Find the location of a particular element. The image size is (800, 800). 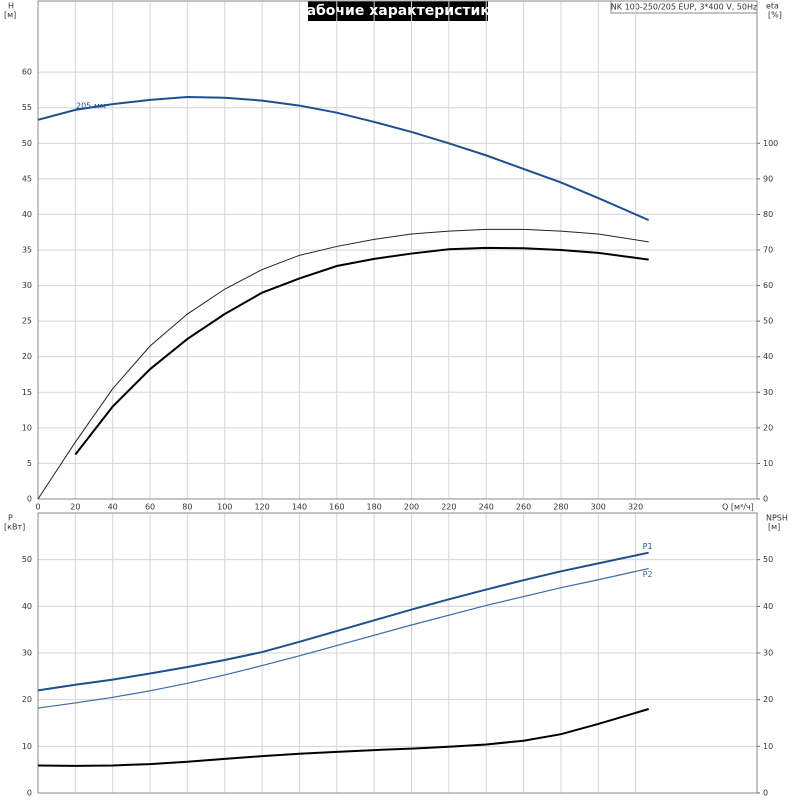

y-tick-label: 45 is located at coordinates (27, 178).